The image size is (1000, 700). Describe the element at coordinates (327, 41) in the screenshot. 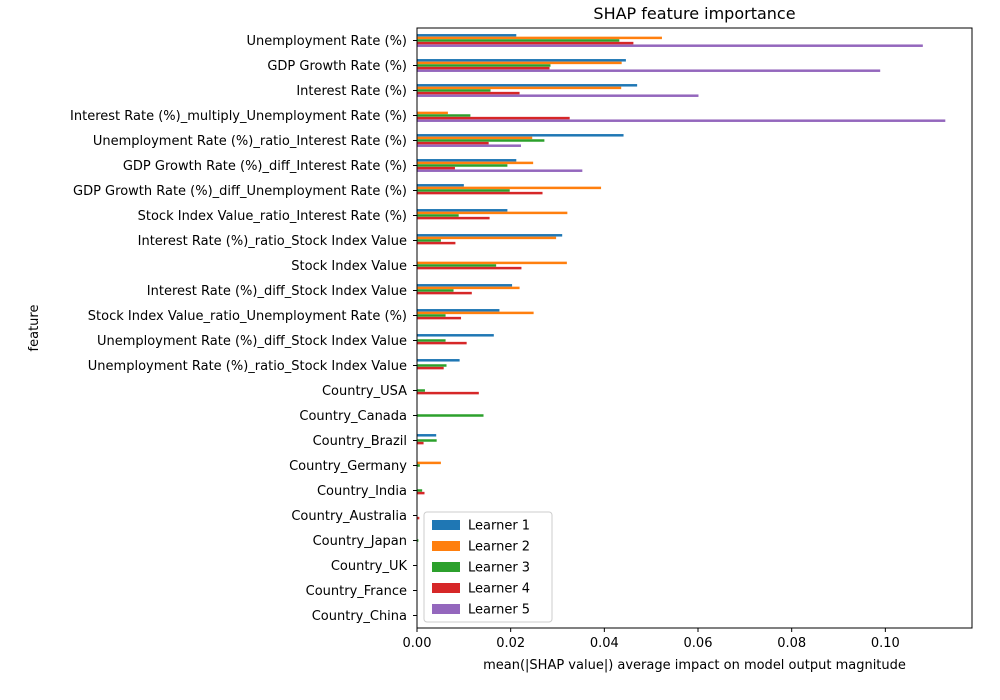

I see `y-tick-label: Unemployment Rate (%)` at that location.